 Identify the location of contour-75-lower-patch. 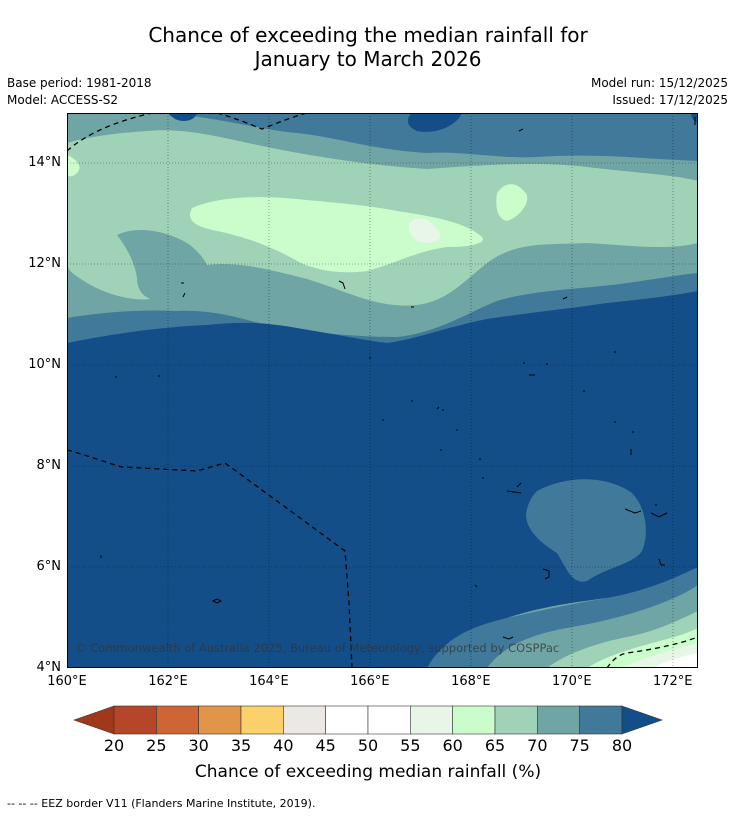
(586, 530).